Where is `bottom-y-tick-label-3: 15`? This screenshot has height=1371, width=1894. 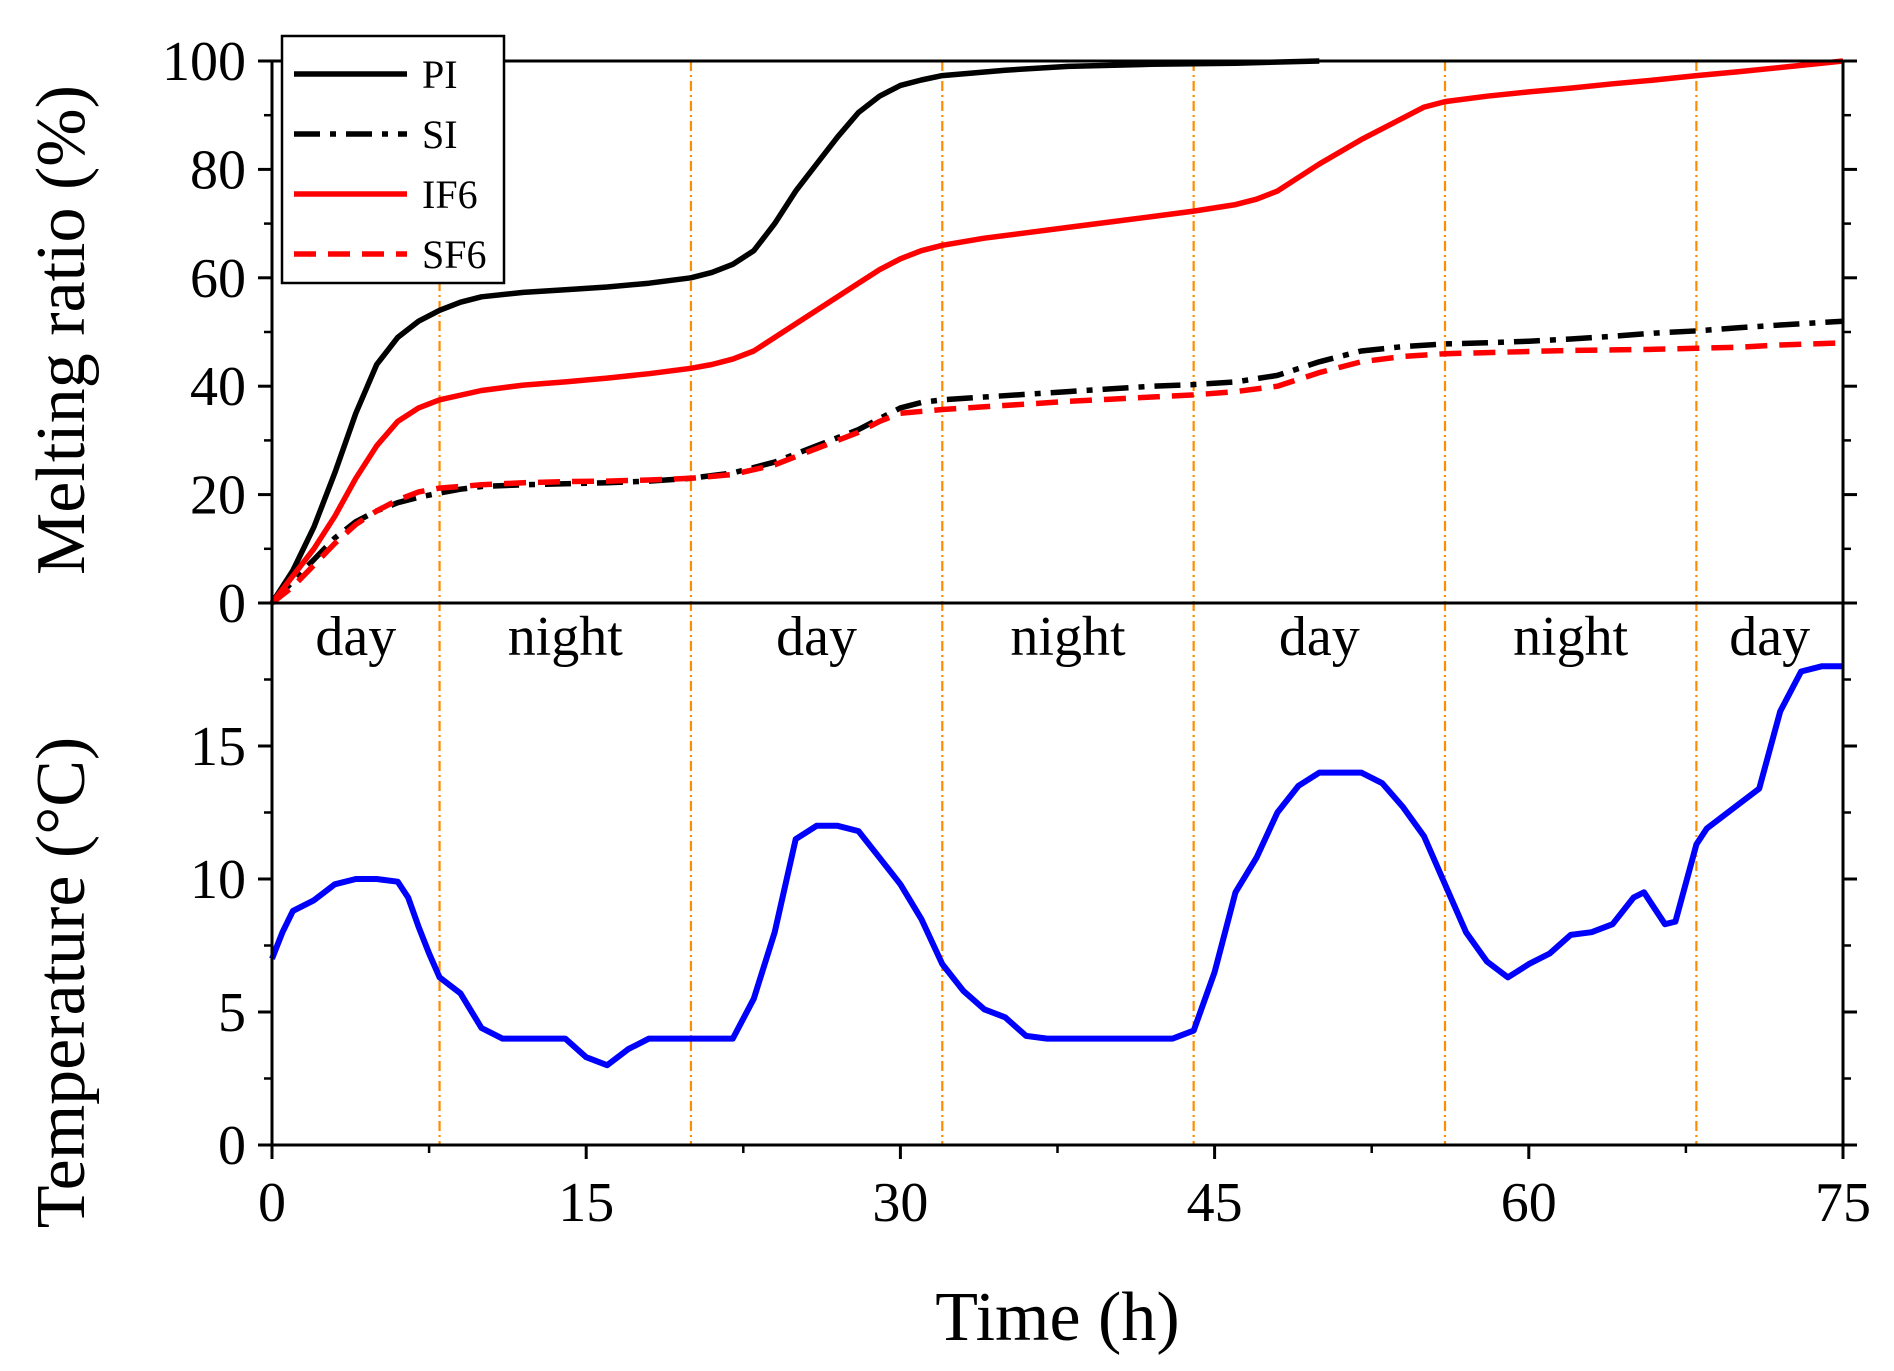 bottom-y-tick-label-3: 15 is located at coordinates (218, 747).